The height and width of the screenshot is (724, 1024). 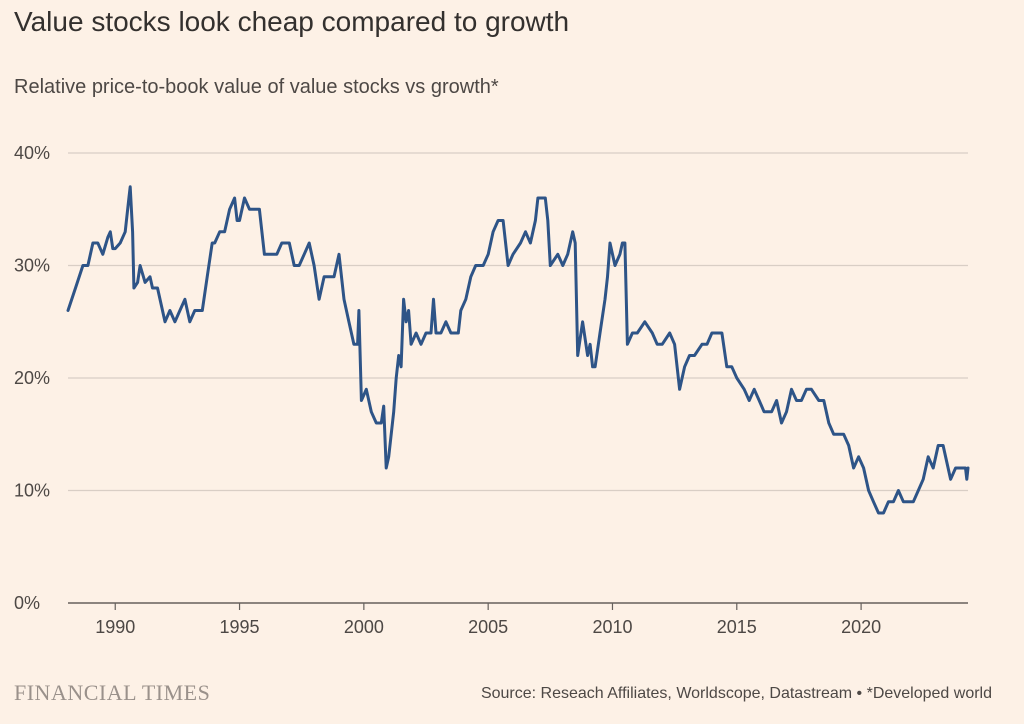 I want to click on x-tick-label: 1990, so click(x=115, y=627).